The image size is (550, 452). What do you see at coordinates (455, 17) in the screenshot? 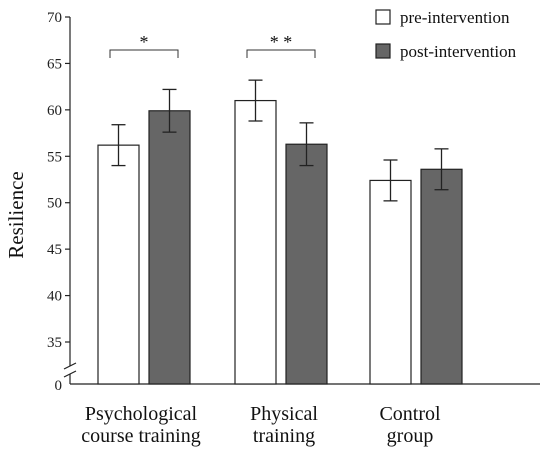
I see `legend-label: pre-intervention` at bounding box center [455, 17].